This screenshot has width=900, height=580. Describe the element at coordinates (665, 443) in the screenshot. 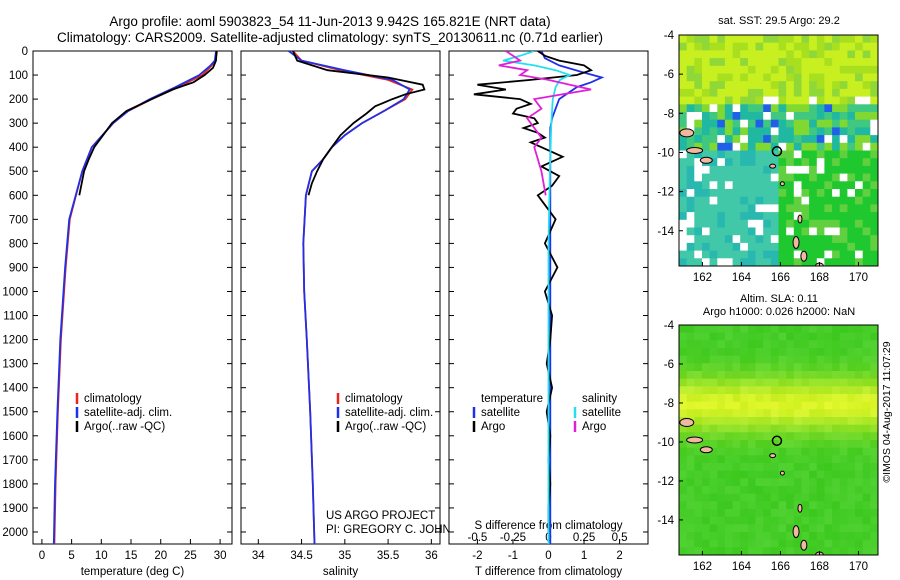

I see `sla-lat-tick-label: -10` at that location.